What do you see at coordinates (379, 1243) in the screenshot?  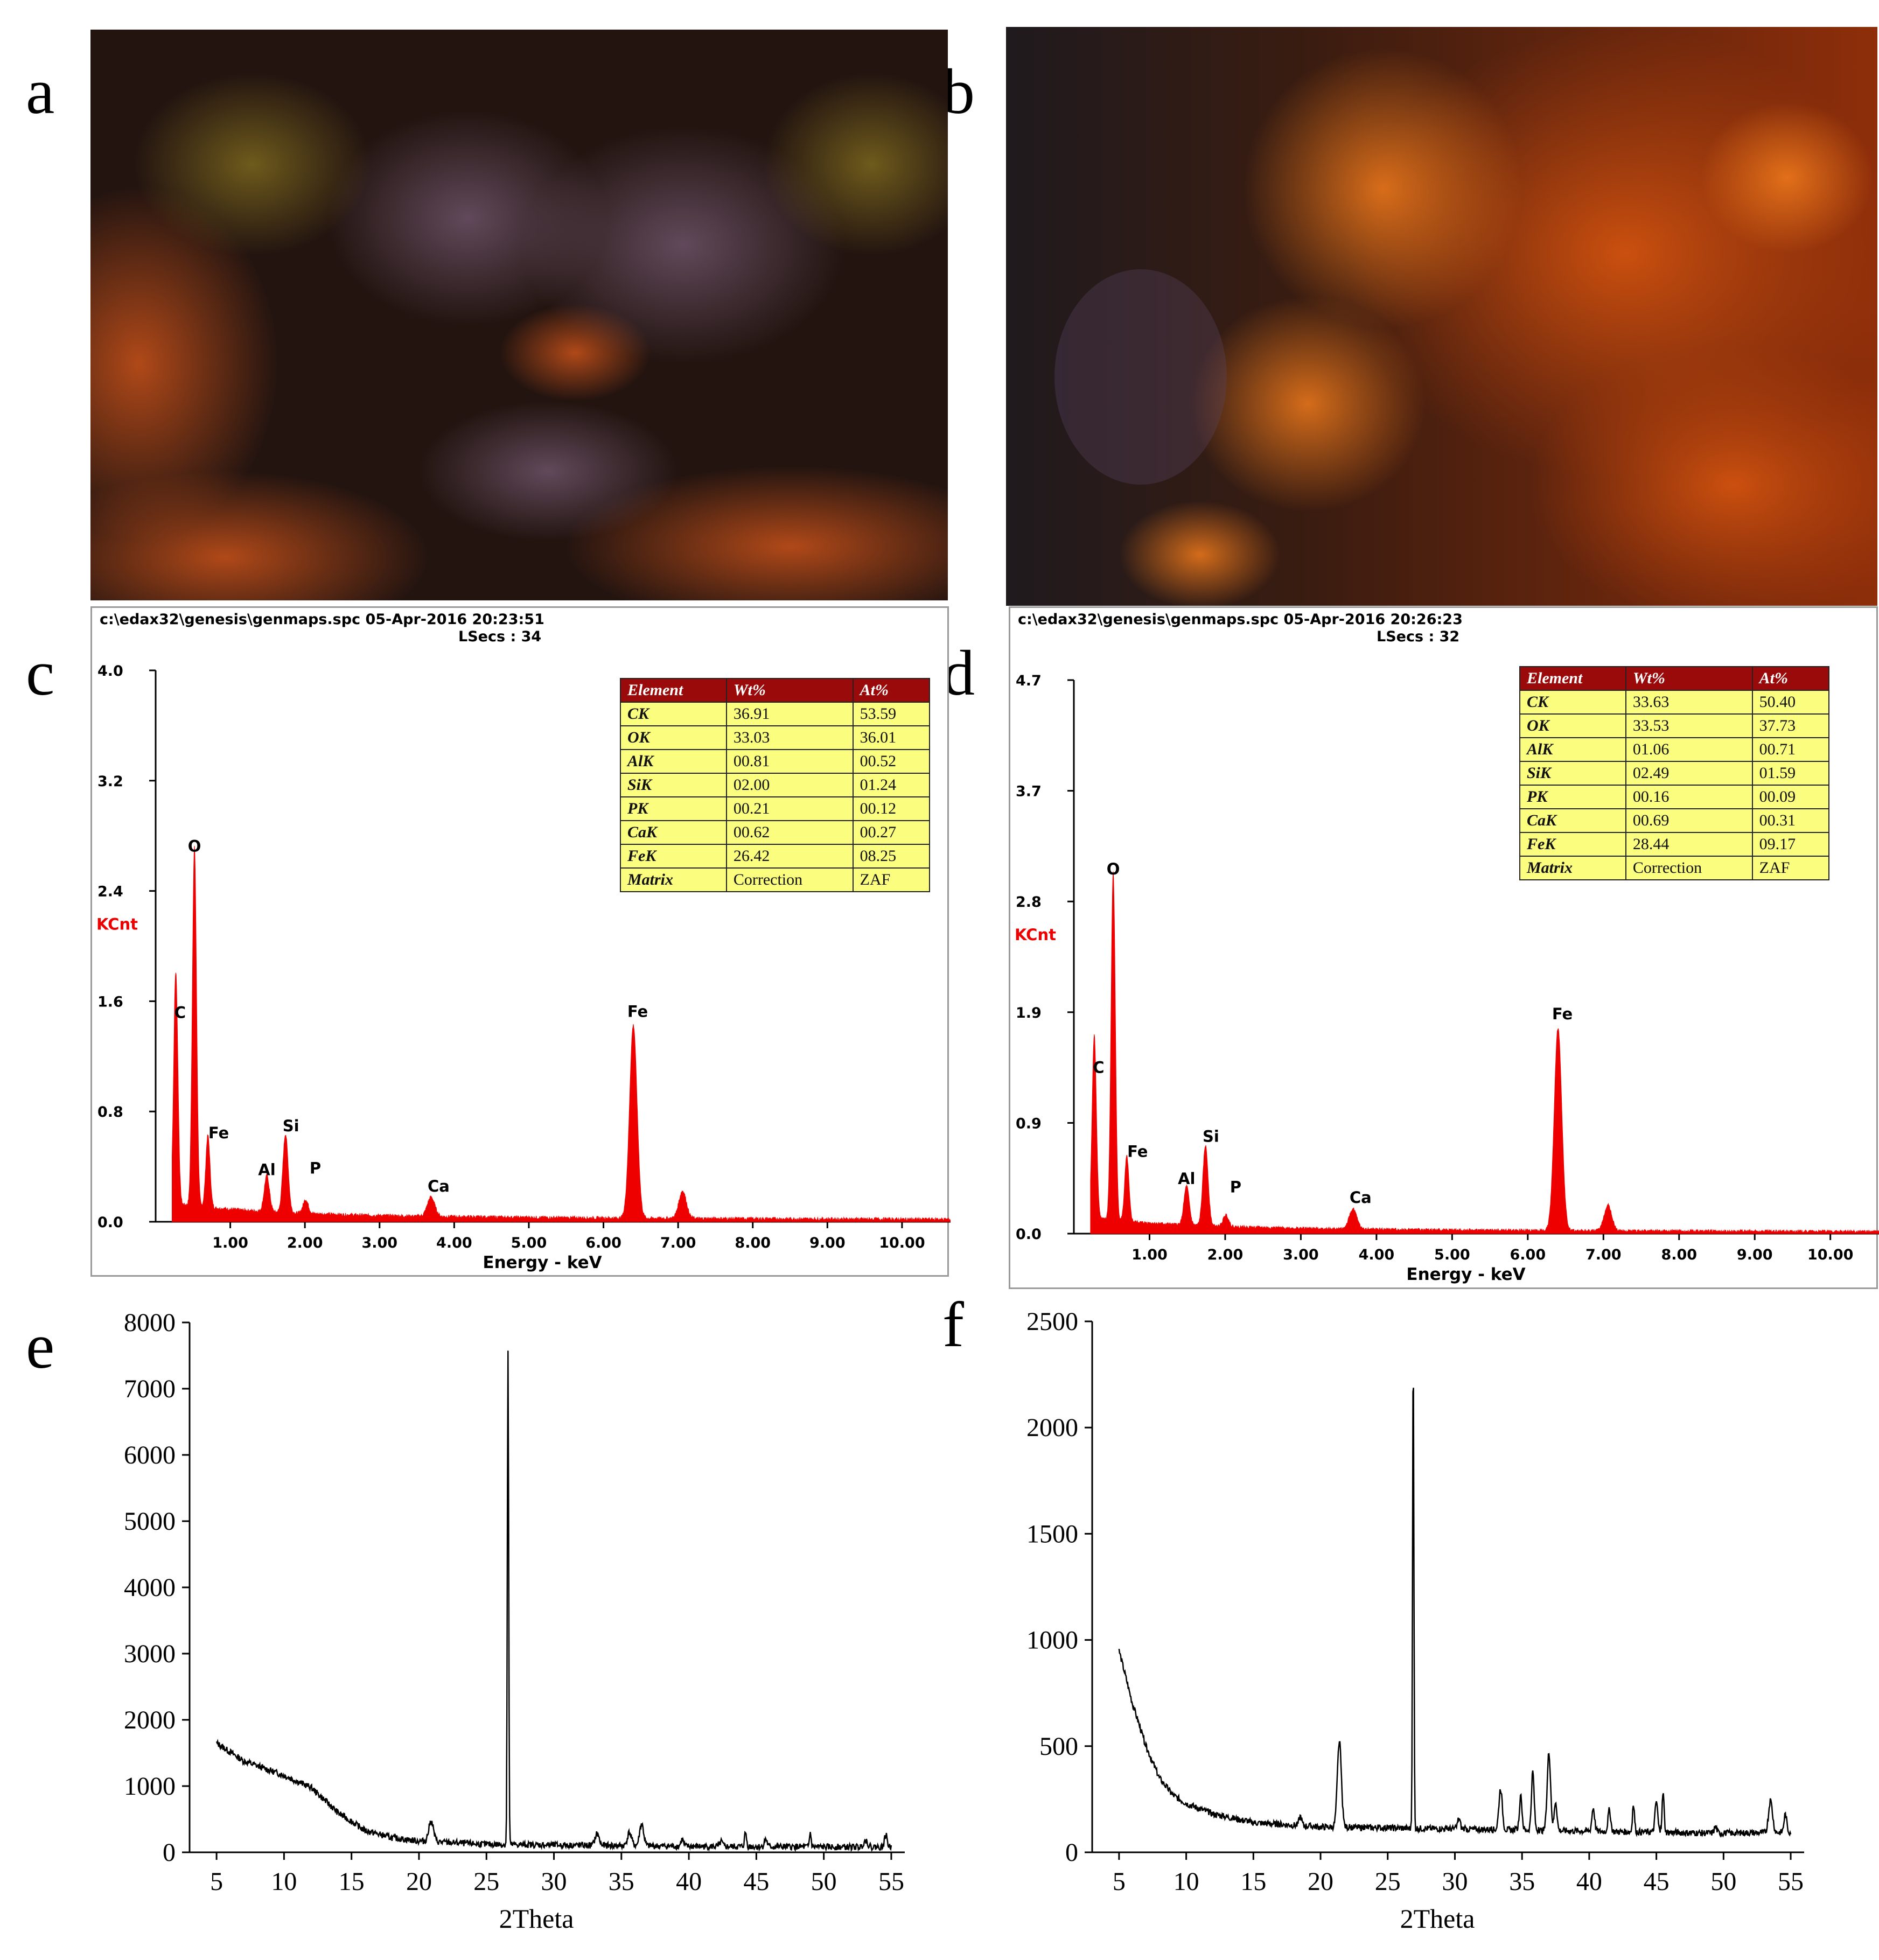 I see `x-tick-label: 3.00` at bounding box center [379, 1243].